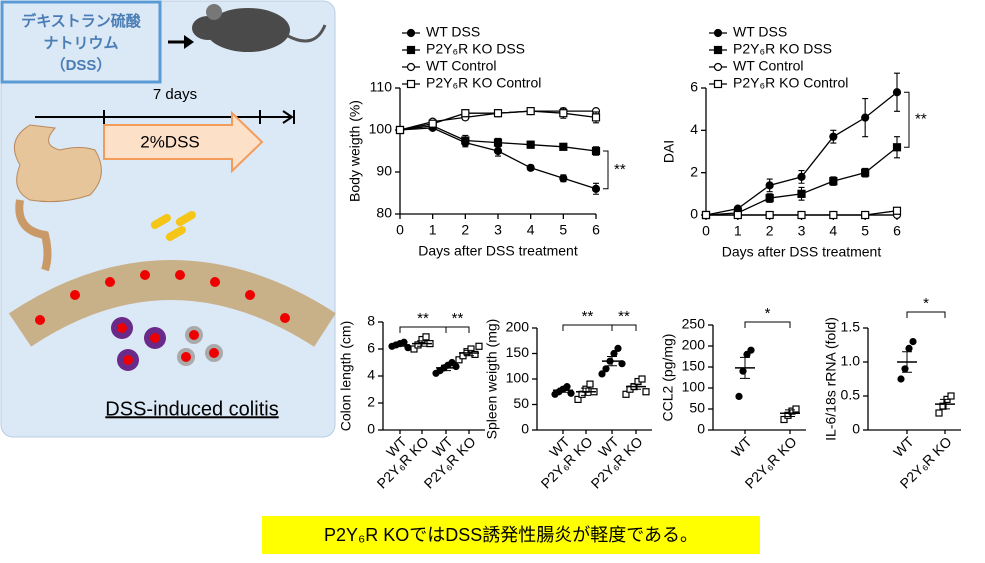 This screenshot has width=985, height=563. I want to click on y-tick-label: 110, so click(381, 87).